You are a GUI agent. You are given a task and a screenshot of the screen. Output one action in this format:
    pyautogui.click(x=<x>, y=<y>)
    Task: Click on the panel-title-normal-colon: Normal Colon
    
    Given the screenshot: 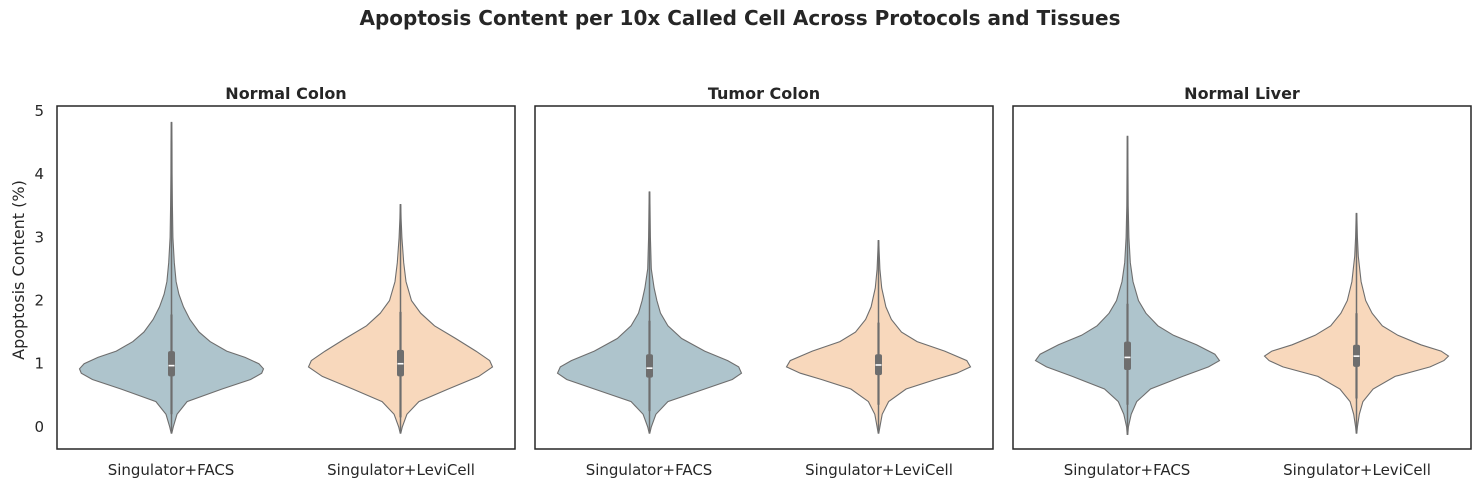 What is the action you would take?
    pyautogui.click(x=285, y=93)
    